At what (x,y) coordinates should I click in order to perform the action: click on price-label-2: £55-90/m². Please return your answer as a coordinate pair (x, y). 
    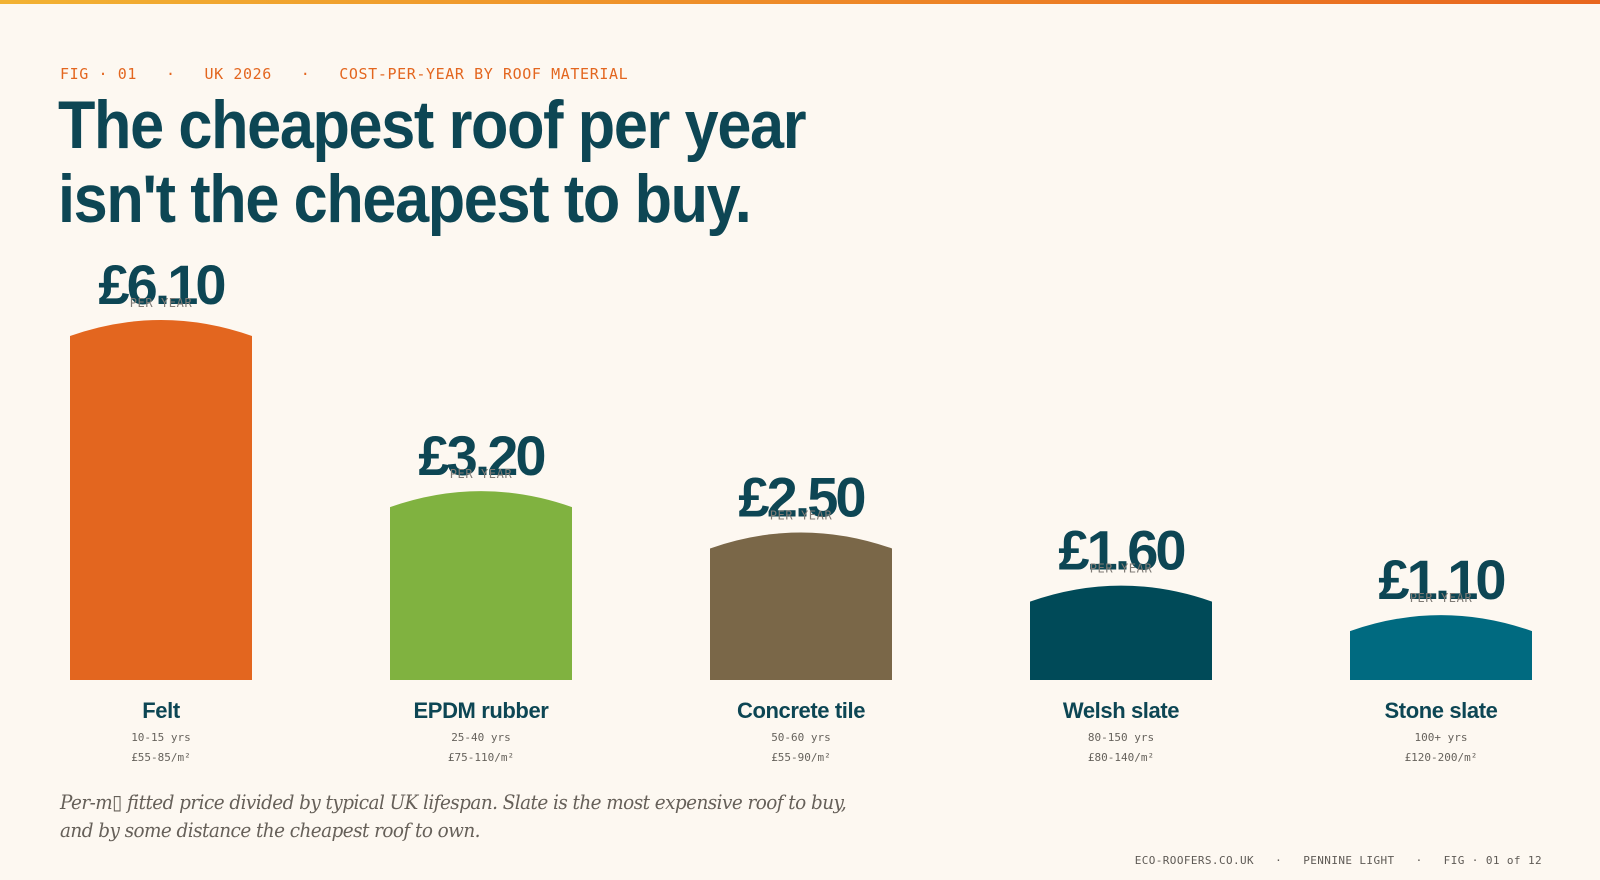
    Looking at the image, I should click on (801, 757).